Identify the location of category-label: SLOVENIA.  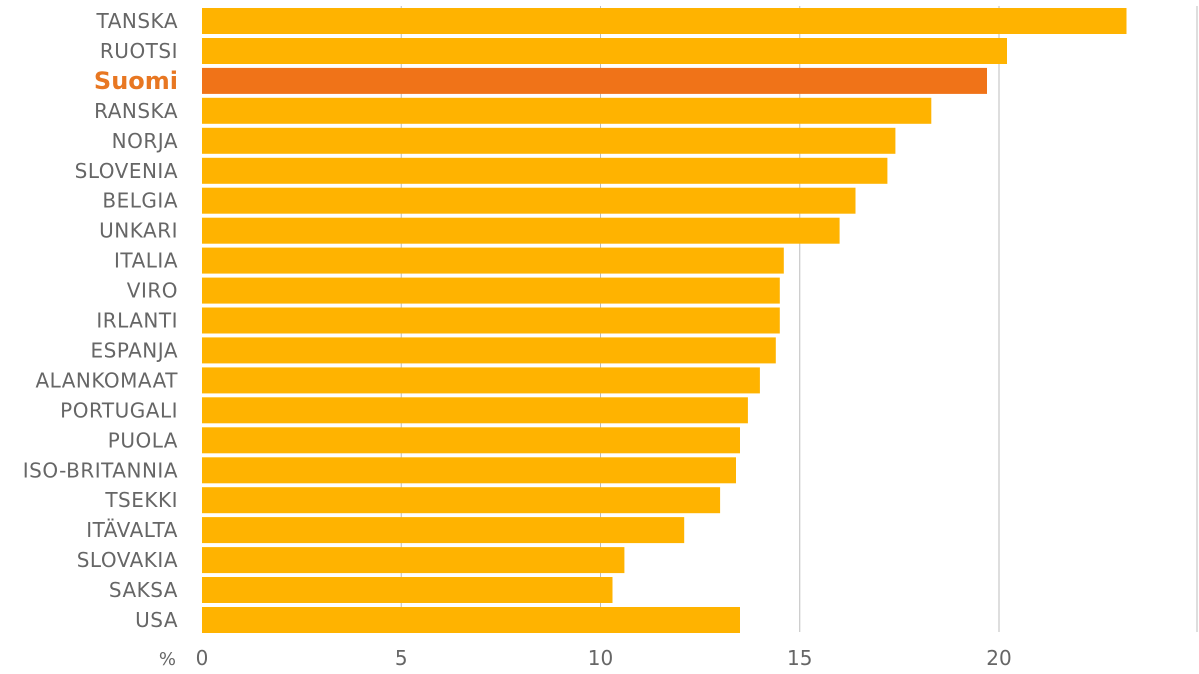
(126, 171).